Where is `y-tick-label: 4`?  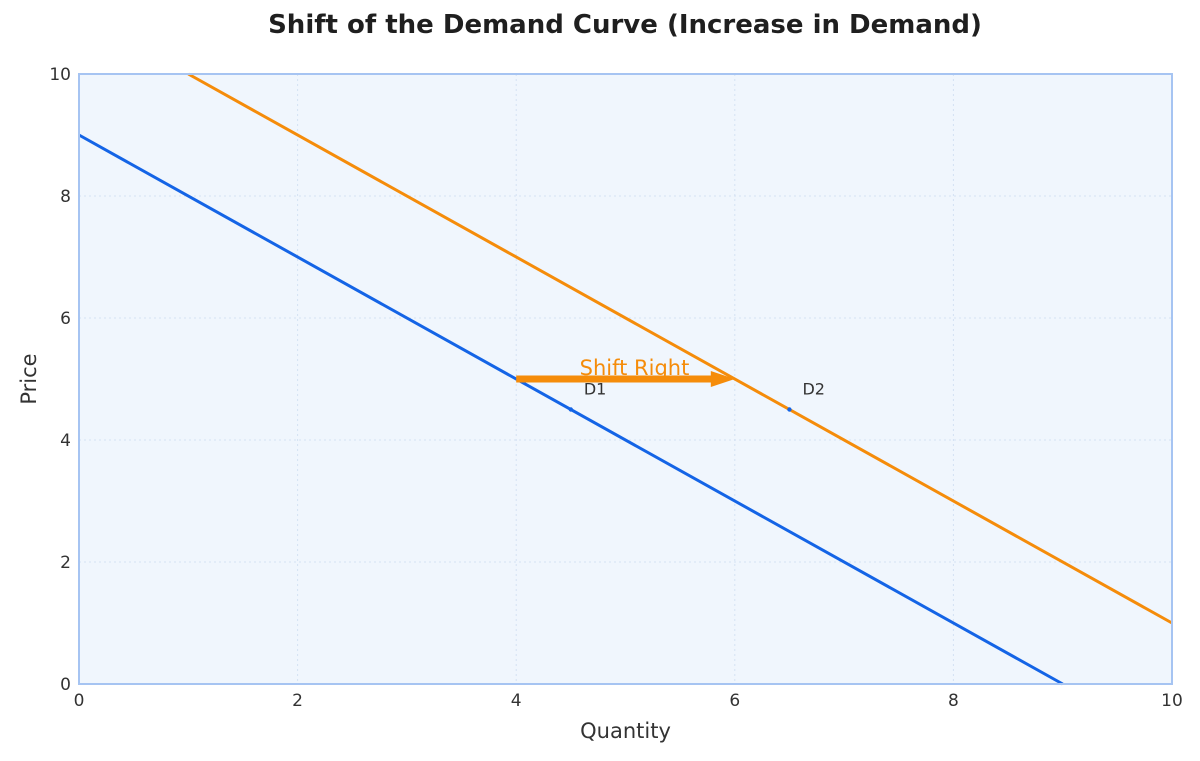 y-tick-label: 4 is located at coordinates (65, 441).